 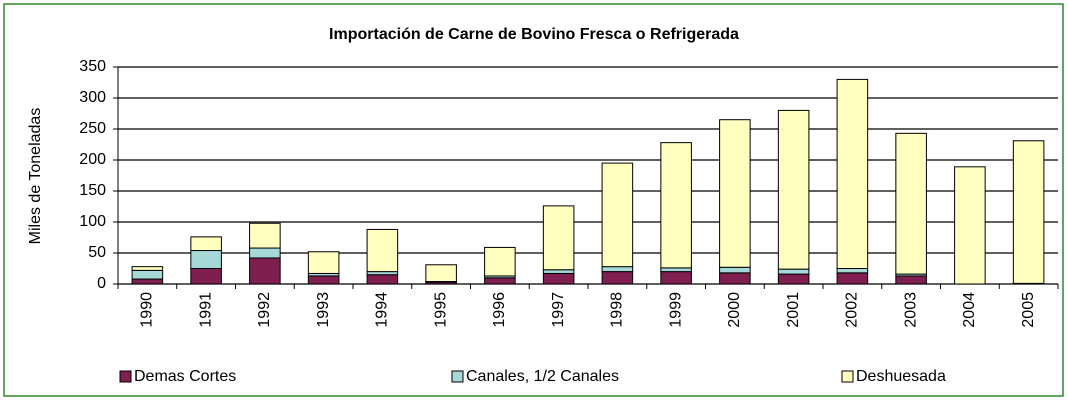 I want to click on x-tick-label: 2005, so click(x=1028, y=310).